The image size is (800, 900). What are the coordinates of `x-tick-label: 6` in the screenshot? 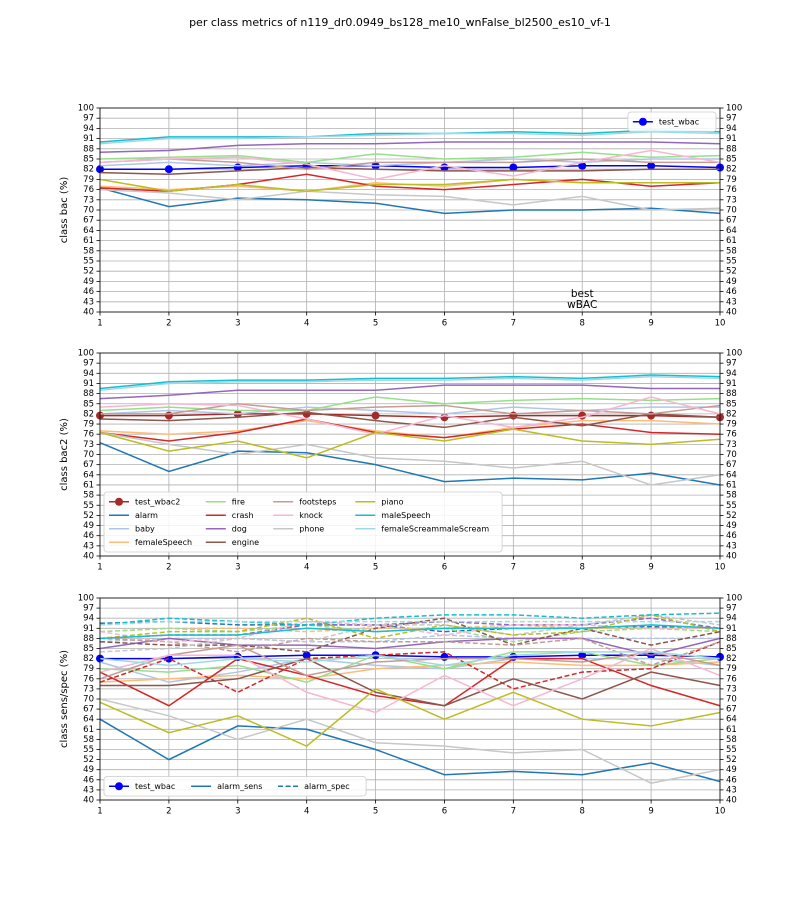 It's located at (444, 324).